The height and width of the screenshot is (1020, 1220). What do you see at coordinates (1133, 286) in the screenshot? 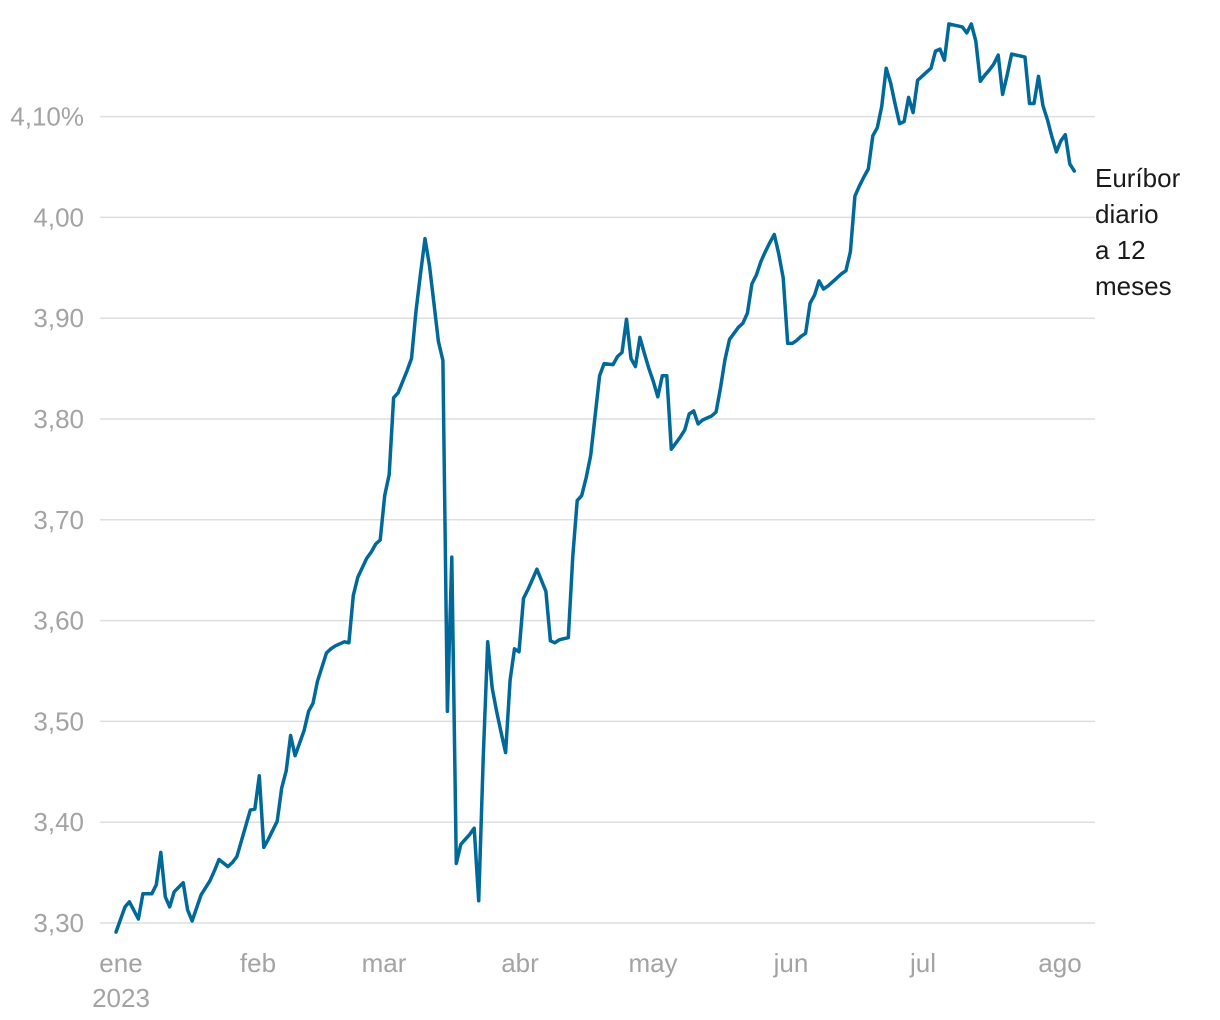
I see `series-label-line: meses` at bounding box center [1133, 286].